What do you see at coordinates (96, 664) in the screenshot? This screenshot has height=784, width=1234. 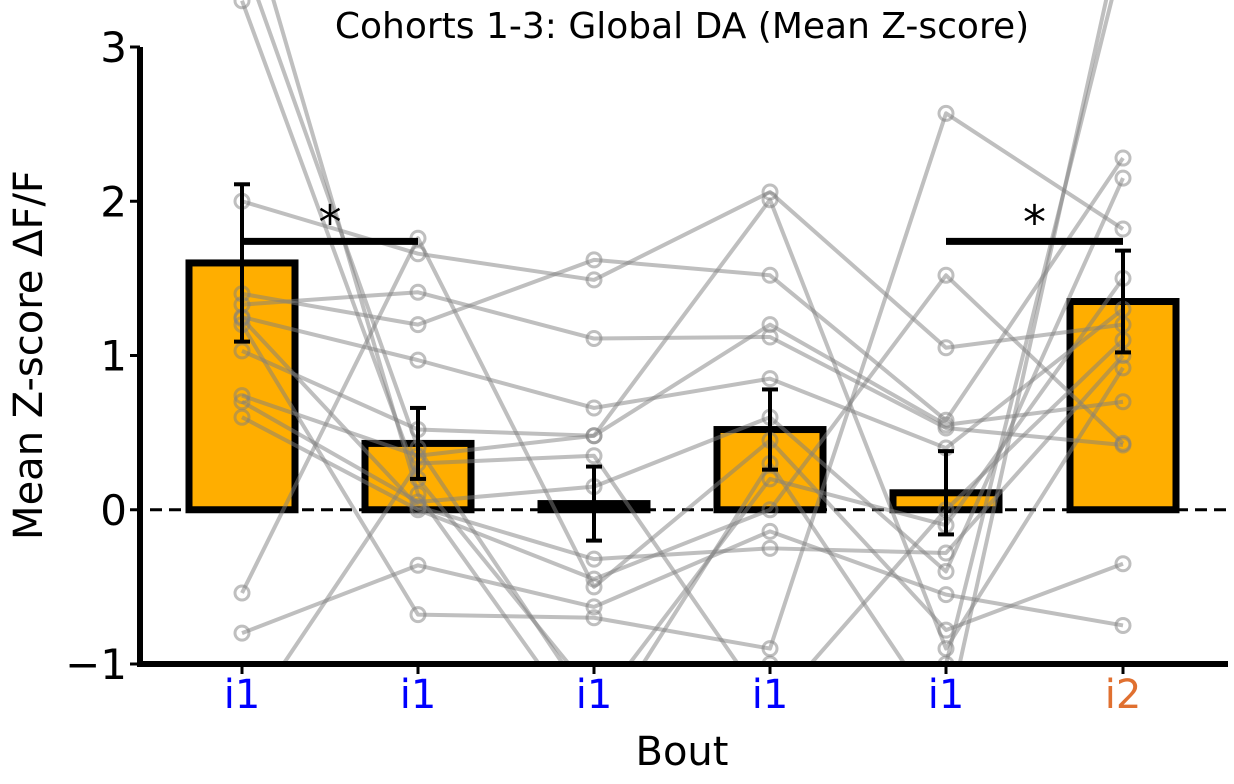 I see `y-tick-label: −1` at bounding box center [96, 664].